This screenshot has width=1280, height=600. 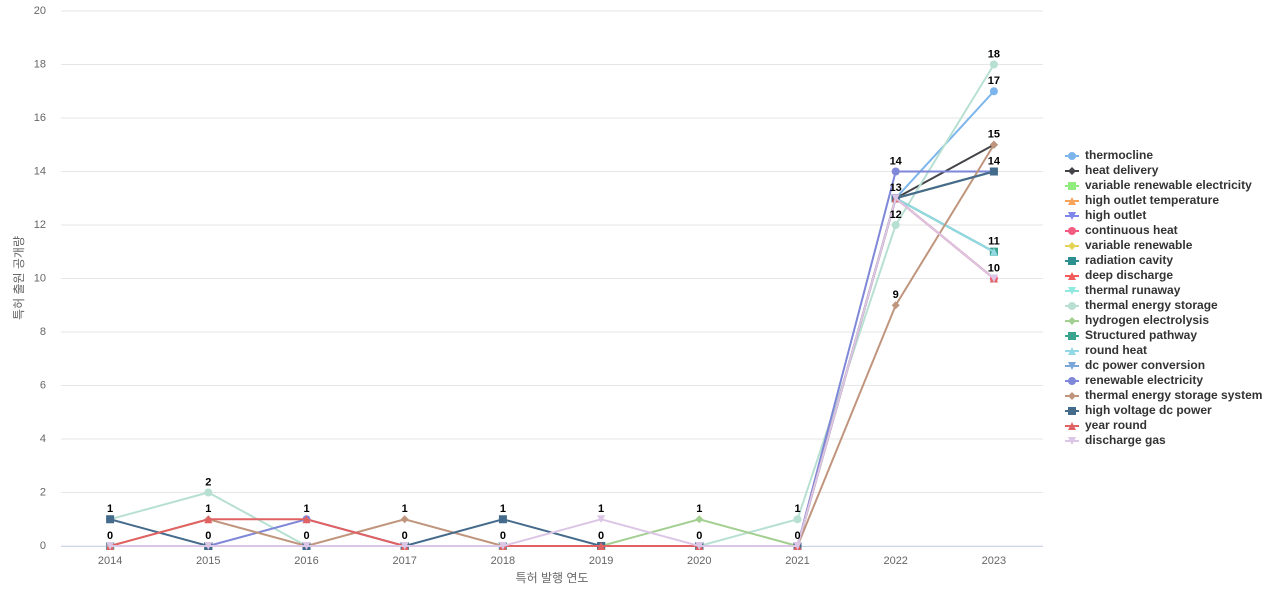 What do you see at coordinates (1134, 380) in the screenshot?
I see `legend-item: renewable electricity` at bounding box center [1134, 380].